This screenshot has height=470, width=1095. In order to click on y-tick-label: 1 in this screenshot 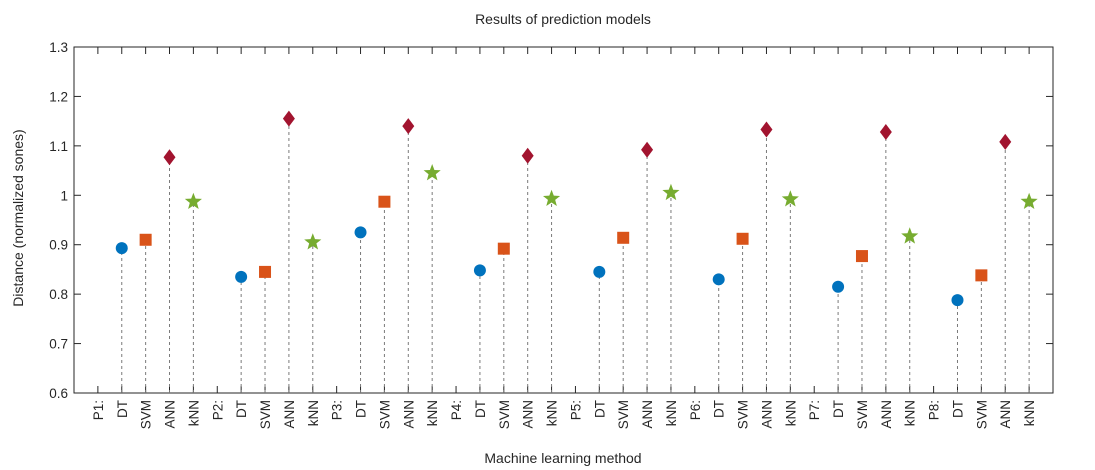, I will do `click(64, 195)`.